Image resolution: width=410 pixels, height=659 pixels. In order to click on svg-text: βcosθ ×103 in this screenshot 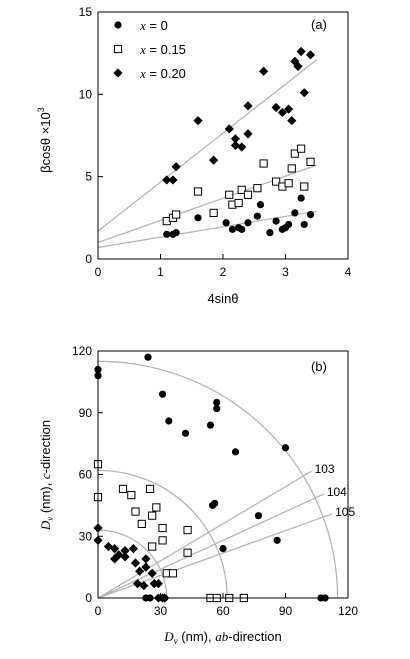, I will do `click(44, 140)`.